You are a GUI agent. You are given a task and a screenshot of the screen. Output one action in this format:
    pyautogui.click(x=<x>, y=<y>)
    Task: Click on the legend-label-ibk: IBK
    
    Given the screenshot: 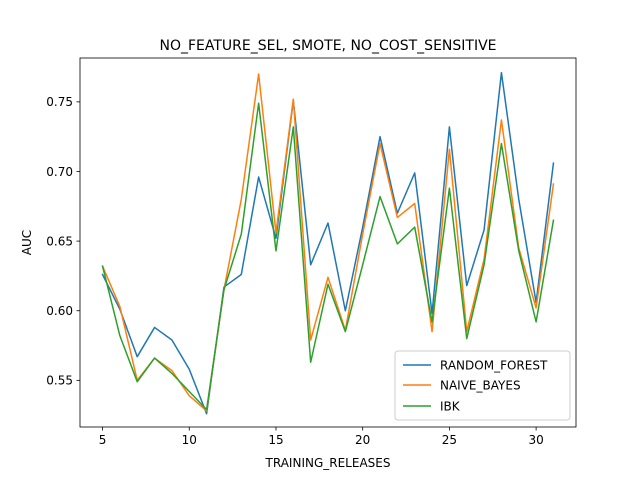 What is the action you would take?
    pyautogui.click(x=450, y=407)
    